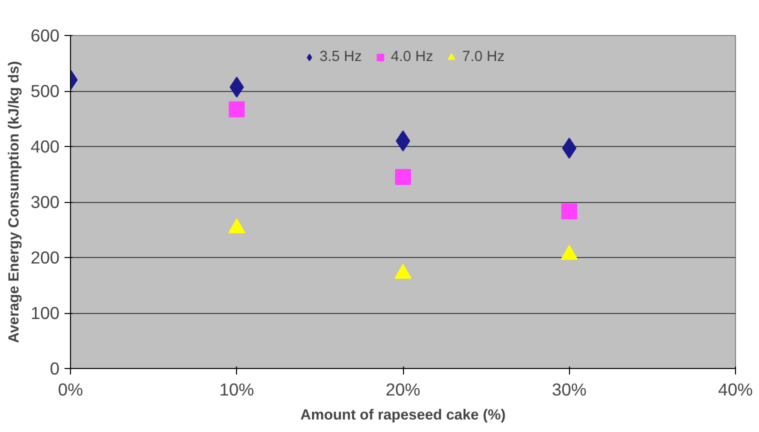 This screenshot has height=432, width=759. What do you see at coordinates (412, 57) in the screenshot?
I see `legend-label: 4.0 Hz` at bounding box center [412, 57].